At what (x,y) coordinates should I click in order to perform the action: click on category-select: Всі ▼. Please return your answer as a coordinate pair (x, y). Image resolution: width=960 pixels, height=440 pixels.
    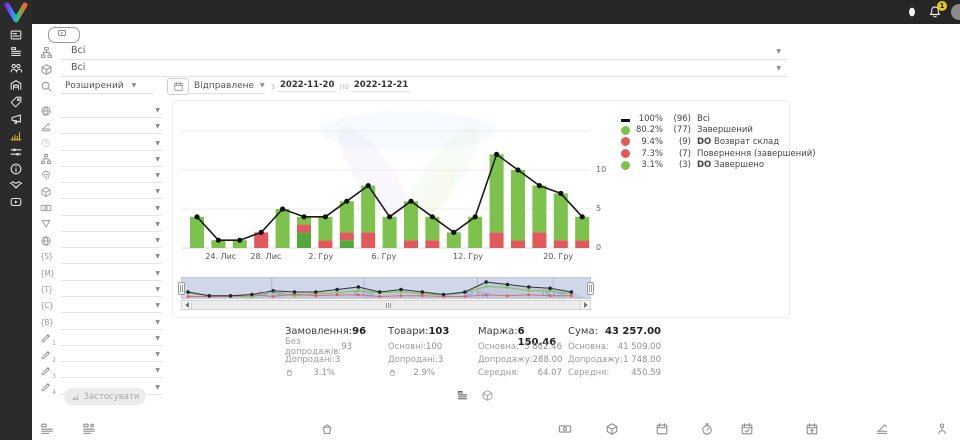
    Looking at the image, I should click on (424, 52).